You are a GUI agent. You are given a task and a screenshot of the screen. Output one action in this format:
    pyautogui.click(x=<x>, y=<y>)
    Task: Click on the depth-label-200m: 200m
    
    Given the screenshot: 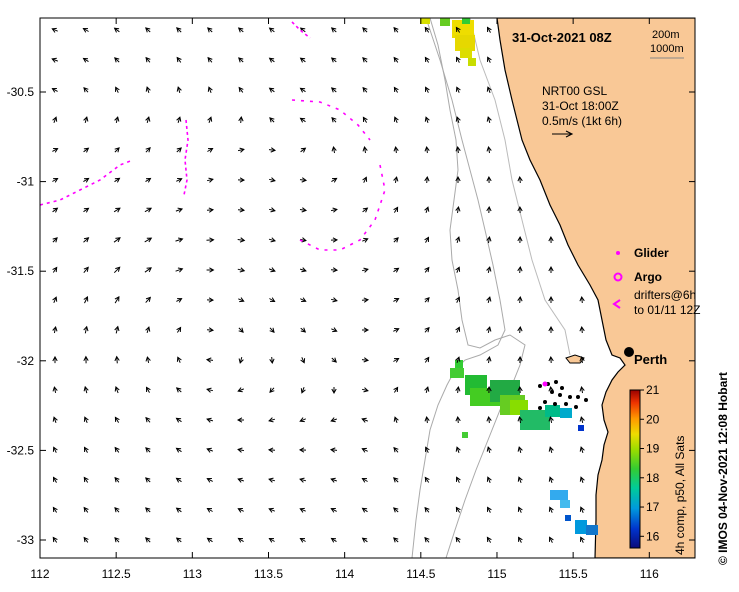 What is the action you would take?
    pyautogui.click(x=666, y=35)
    